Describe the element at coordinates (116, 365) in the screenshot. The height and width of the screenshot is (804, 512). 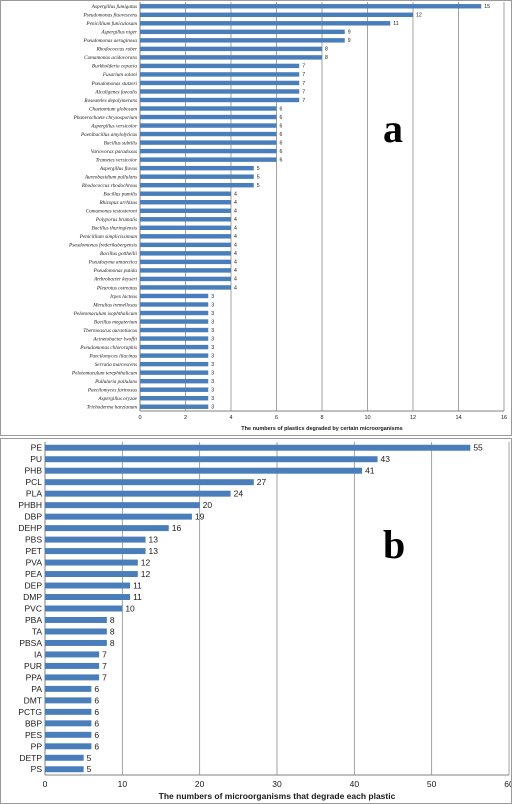
I see `chart-a-category-label: Serratia marcescens` at that location.